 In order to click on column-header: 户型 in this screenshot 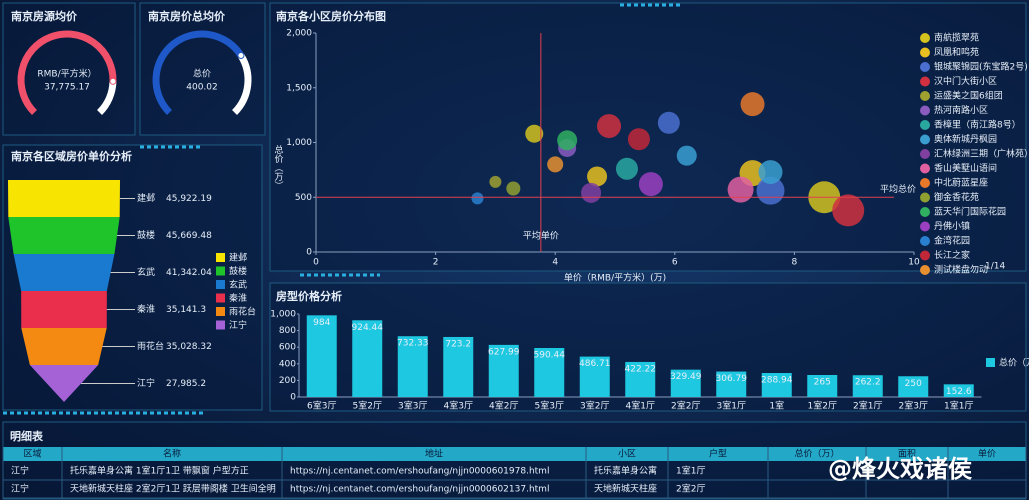, I will do `click(718, 454)`.